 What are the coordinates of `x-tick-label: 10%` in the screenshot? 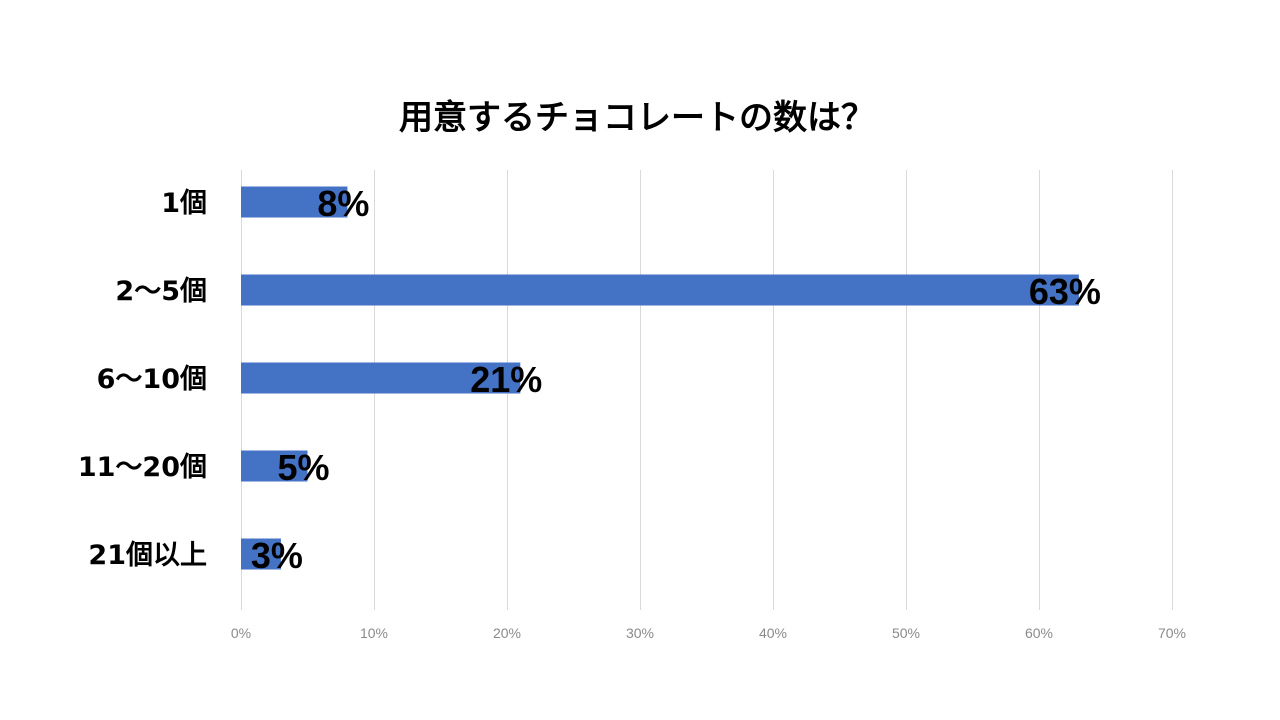 It's located at (374, 633).